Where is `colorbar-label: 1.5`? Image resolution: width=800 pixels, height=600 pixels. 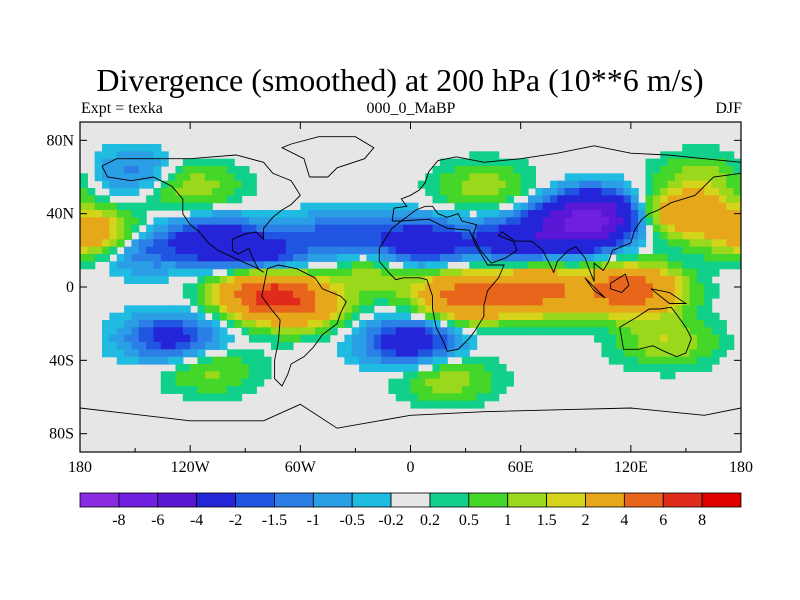
colorbar-label: 1.5 is located at coordinates (547, 520).